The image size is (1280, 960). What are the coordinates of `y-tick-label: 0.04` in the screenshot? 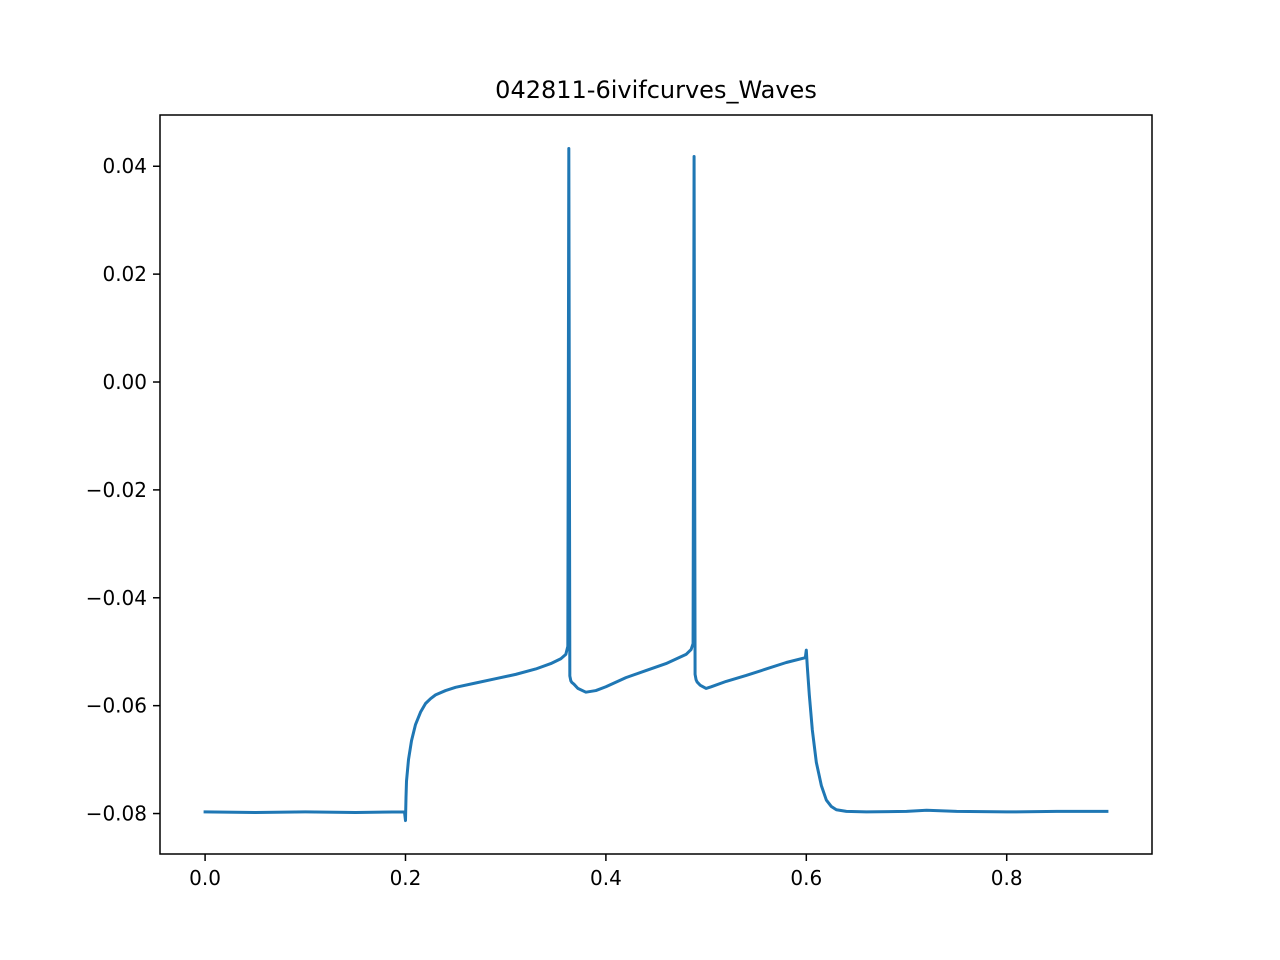 It's located at (124, 166).